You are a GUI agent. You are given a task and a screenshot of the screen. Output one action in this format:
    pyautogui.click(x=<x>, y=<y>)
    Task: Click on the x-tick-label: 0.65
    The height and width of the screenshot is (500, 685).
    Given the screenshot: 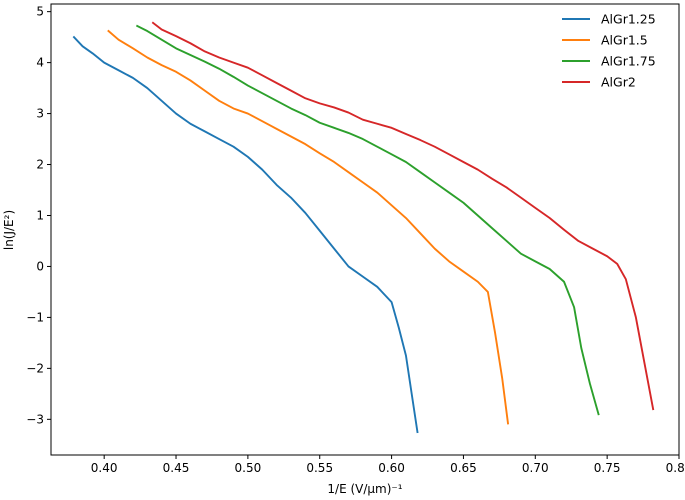 What is the action you would take?
    pyautogui.click(x=463, y=468)
    